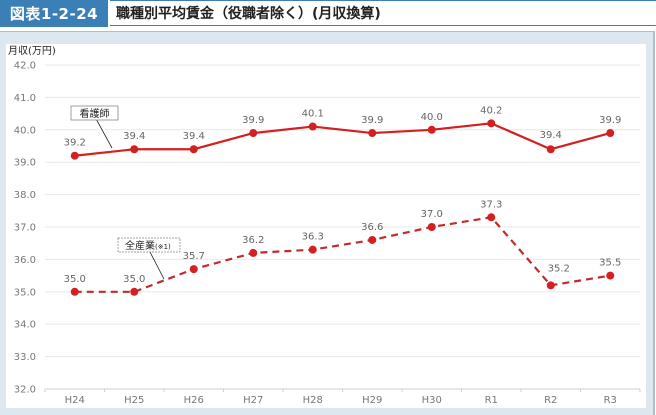 This screenshot has height=415, width=656. I want to click on legend-label-all-industry: 全産業(※1), so click(148, 245).